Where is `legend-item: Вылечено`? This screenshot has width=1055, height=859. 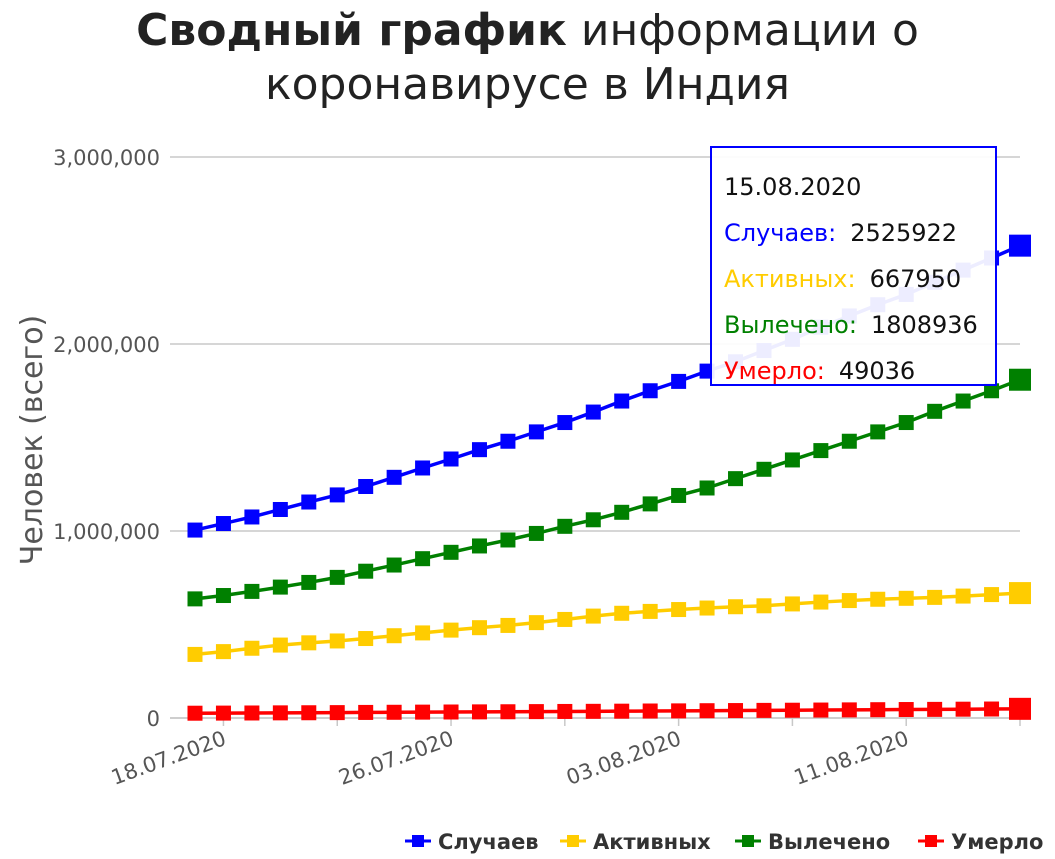 legend-item: Вылечено is located at coordinates (812, 842).